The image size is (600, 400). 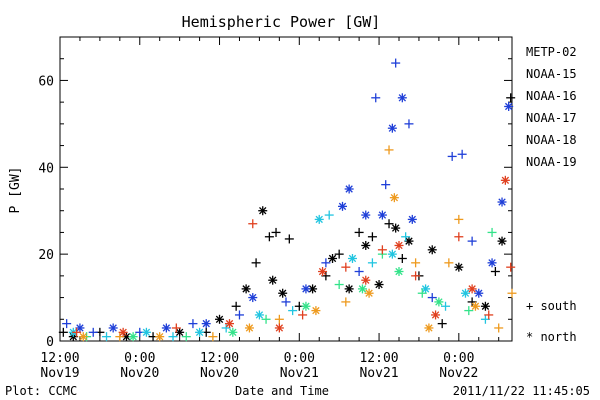 What do you see at coordinates (378, 373) in the screenshot?
I see `x-tick-date-label: Nov21` at bounding box center [378, 373].